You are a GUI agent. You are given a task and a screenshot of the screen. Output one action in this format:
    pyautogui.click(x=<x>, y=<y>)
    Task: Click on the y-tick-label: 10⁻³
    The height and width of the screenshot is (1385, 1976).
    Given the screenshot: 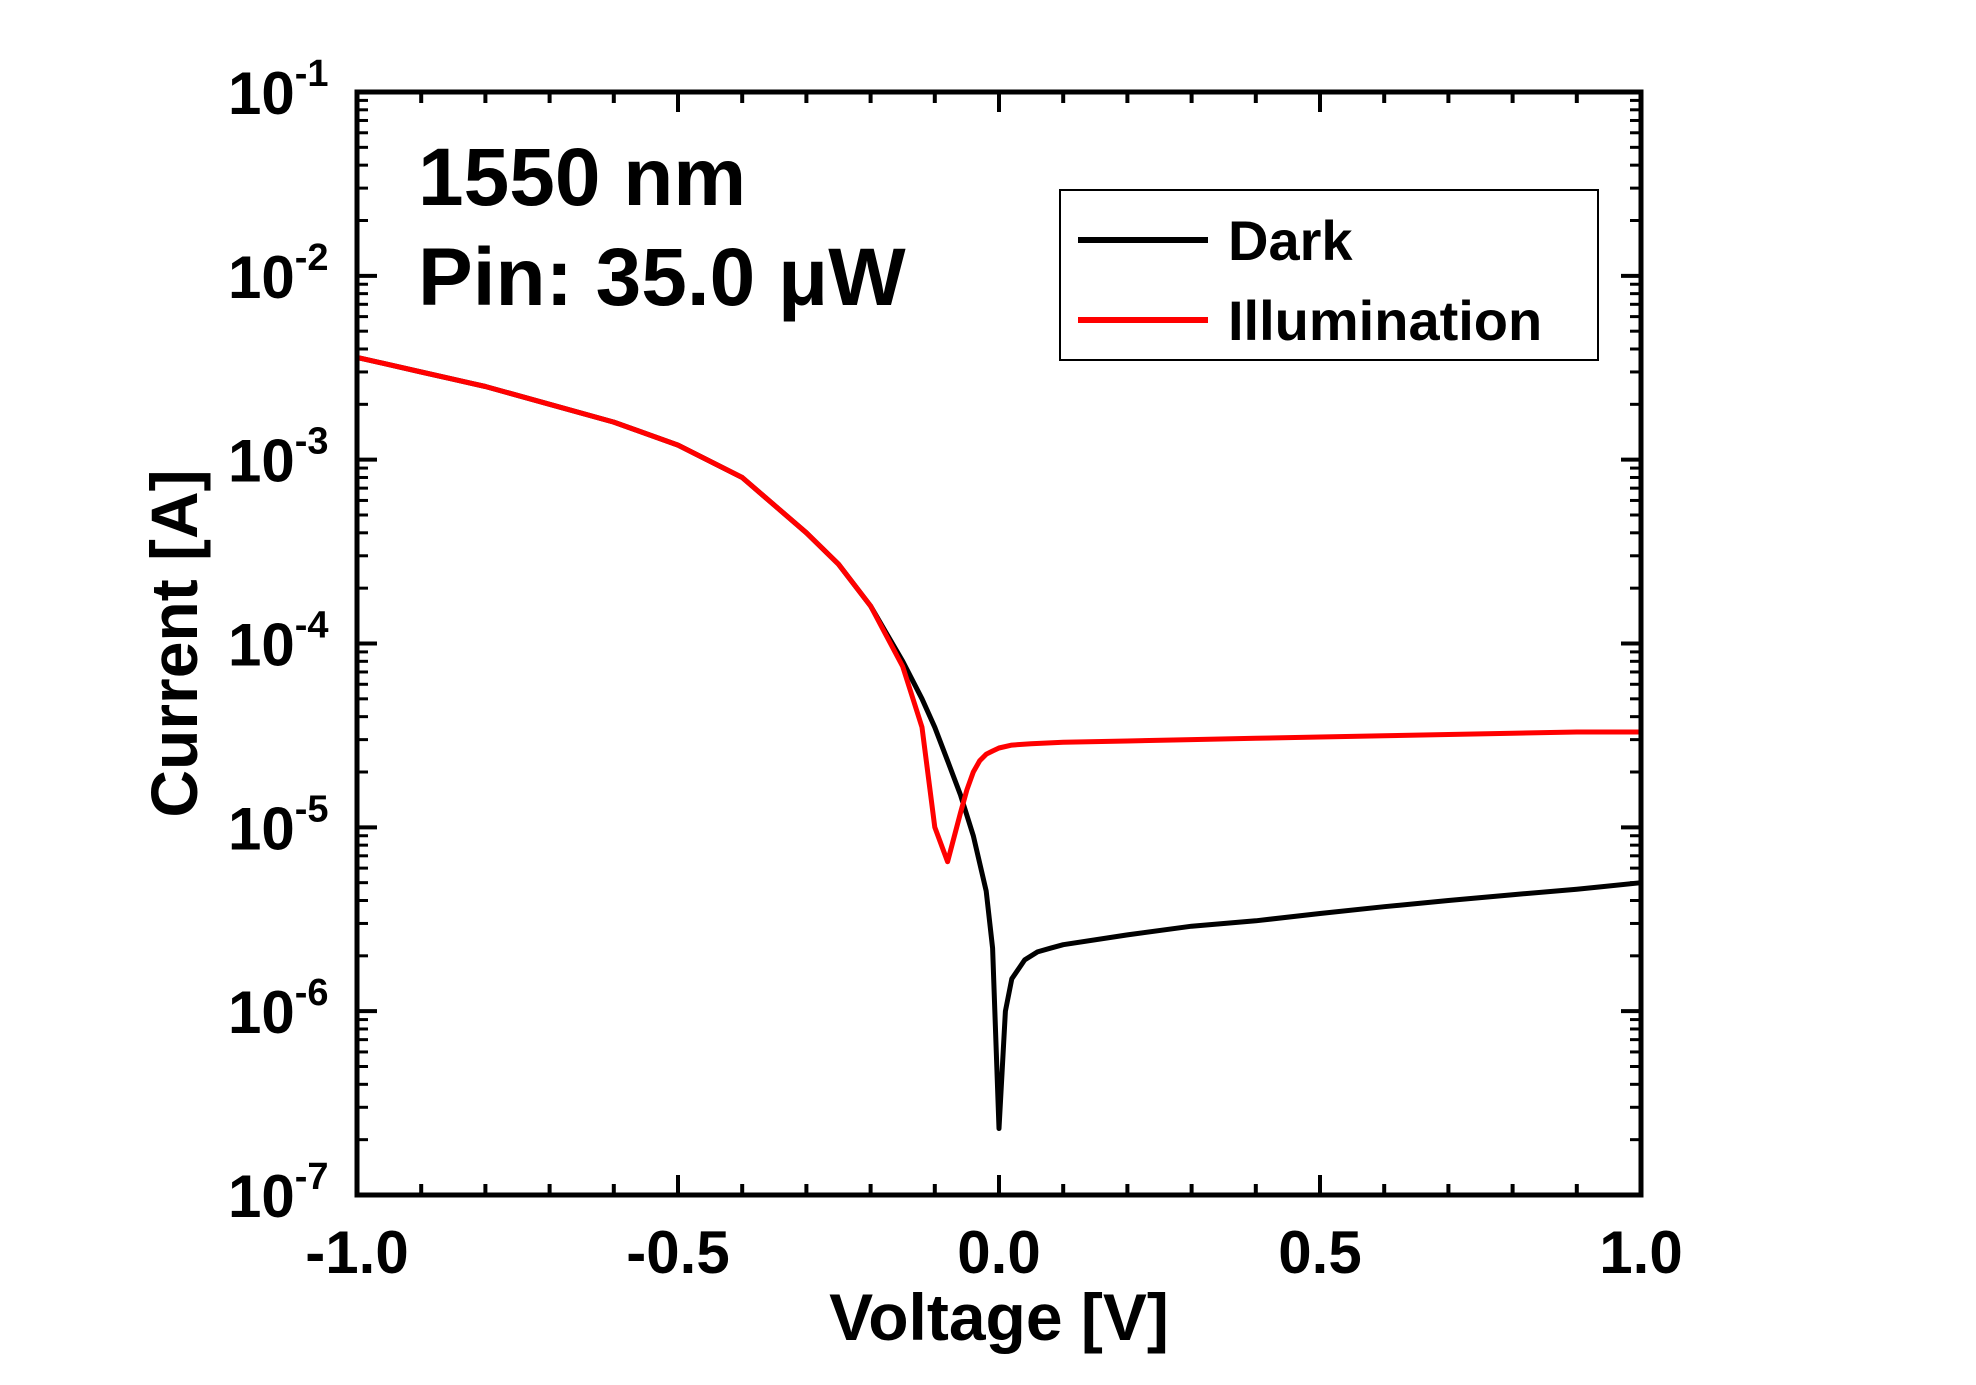 What is the action you would take?
    pyautogui.click(x=278, y=458)
    